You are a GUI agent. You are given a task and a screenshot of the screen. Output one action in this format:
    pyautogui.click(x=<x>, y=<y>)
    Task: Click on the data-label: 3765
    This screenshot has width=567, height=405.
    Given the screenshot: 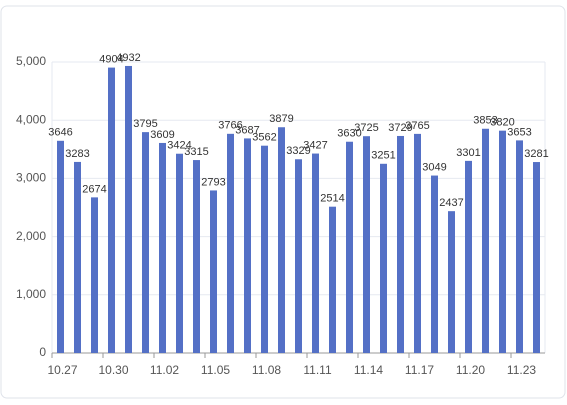 What is the action you would take?
    pyautogui.click(x=417, y=126)
    